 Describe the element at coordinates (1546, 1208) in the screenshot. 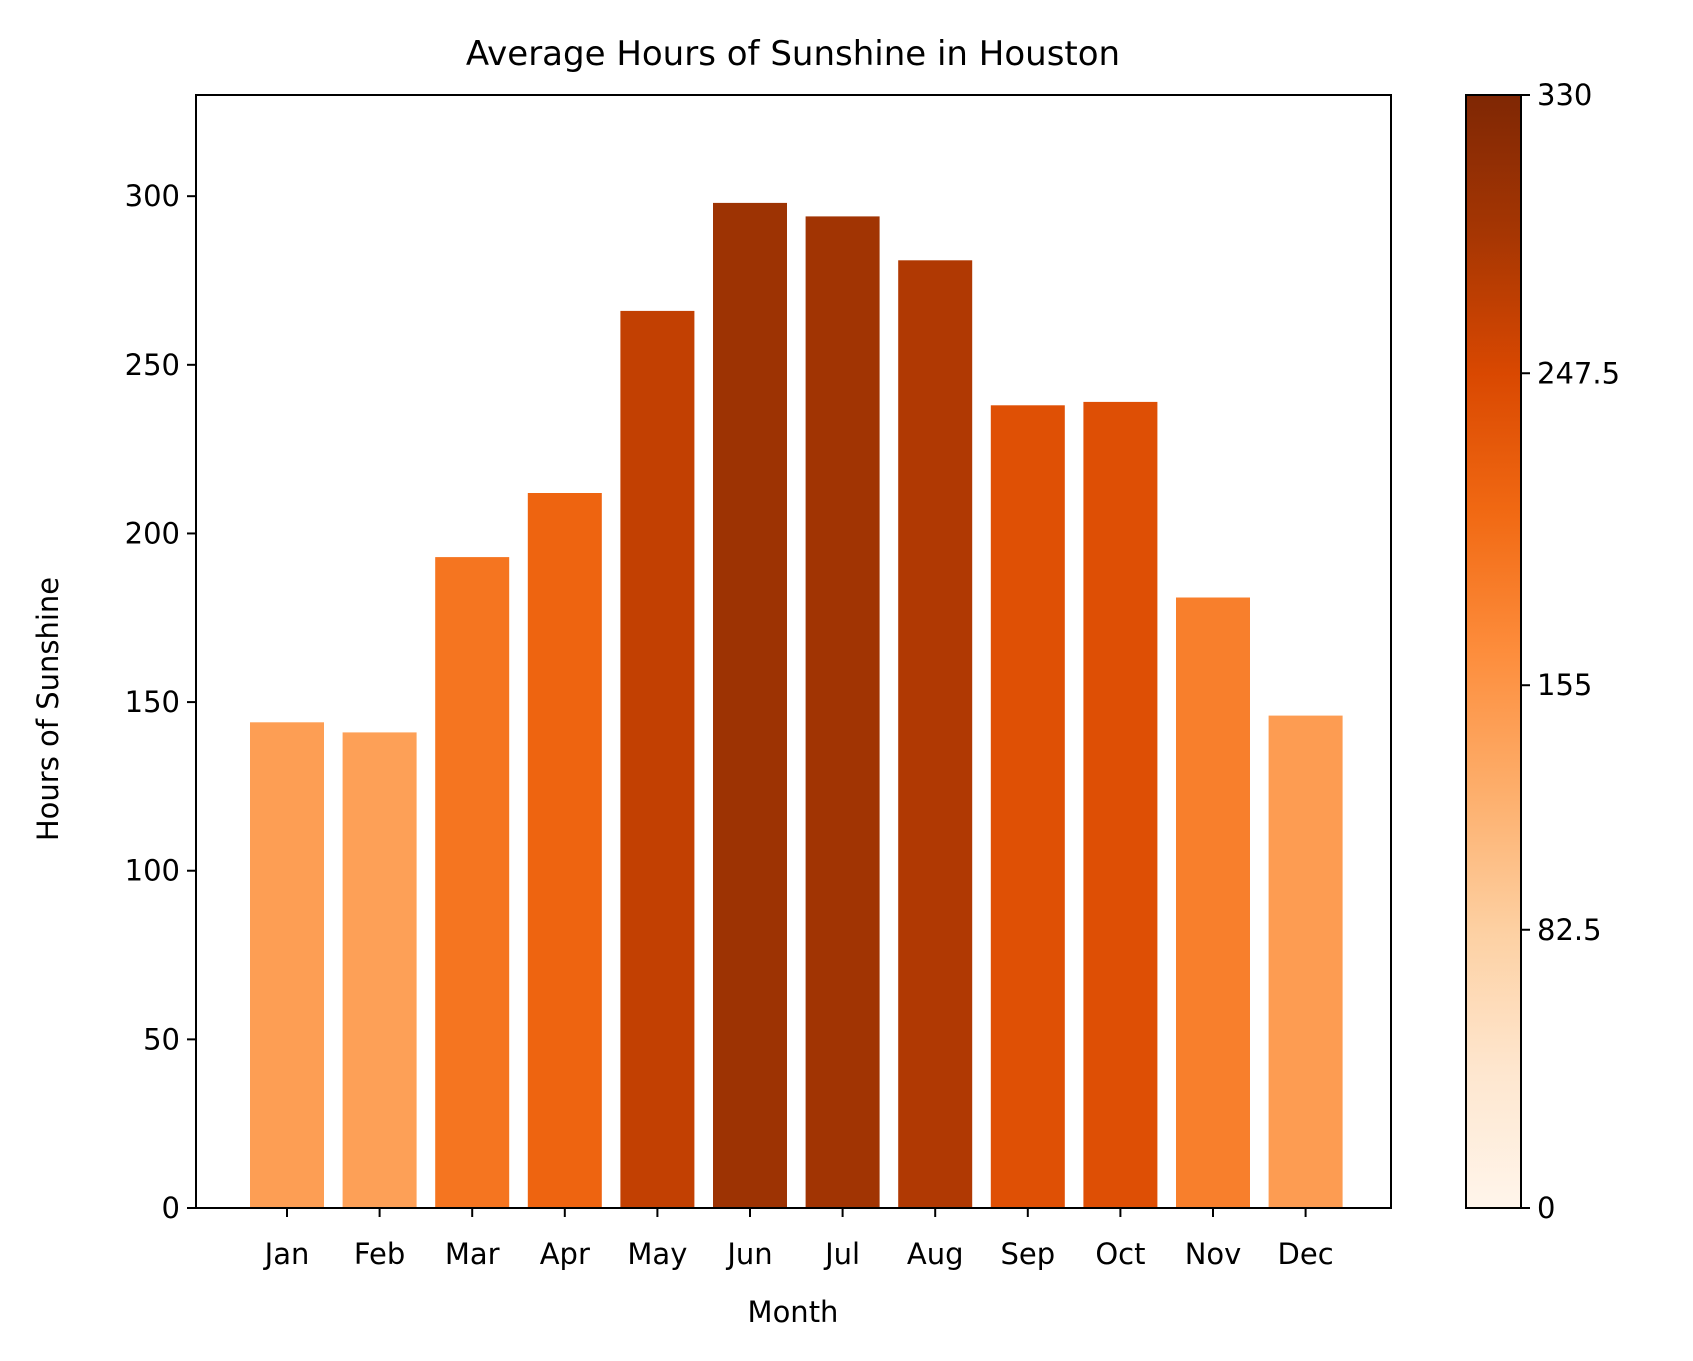

I see `colorbar-tick-label: 0` at that location.